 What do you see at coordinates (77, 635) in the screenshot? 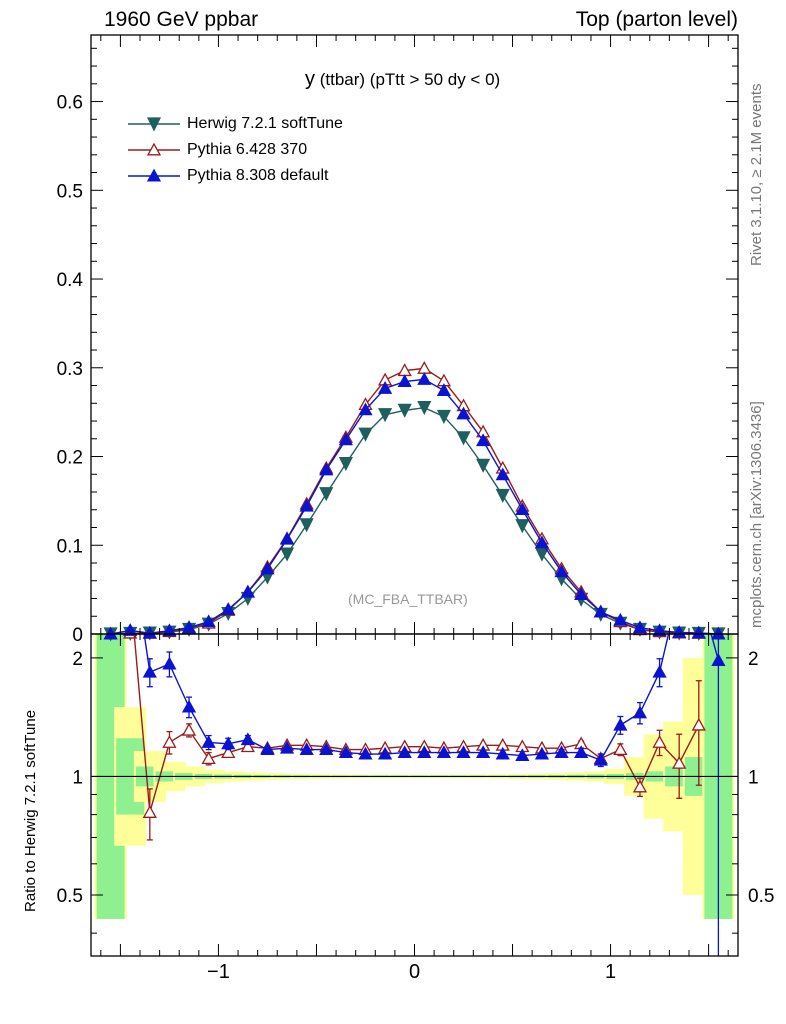
I see `main-ytick-label: 0` at bounding box center [77, 635].